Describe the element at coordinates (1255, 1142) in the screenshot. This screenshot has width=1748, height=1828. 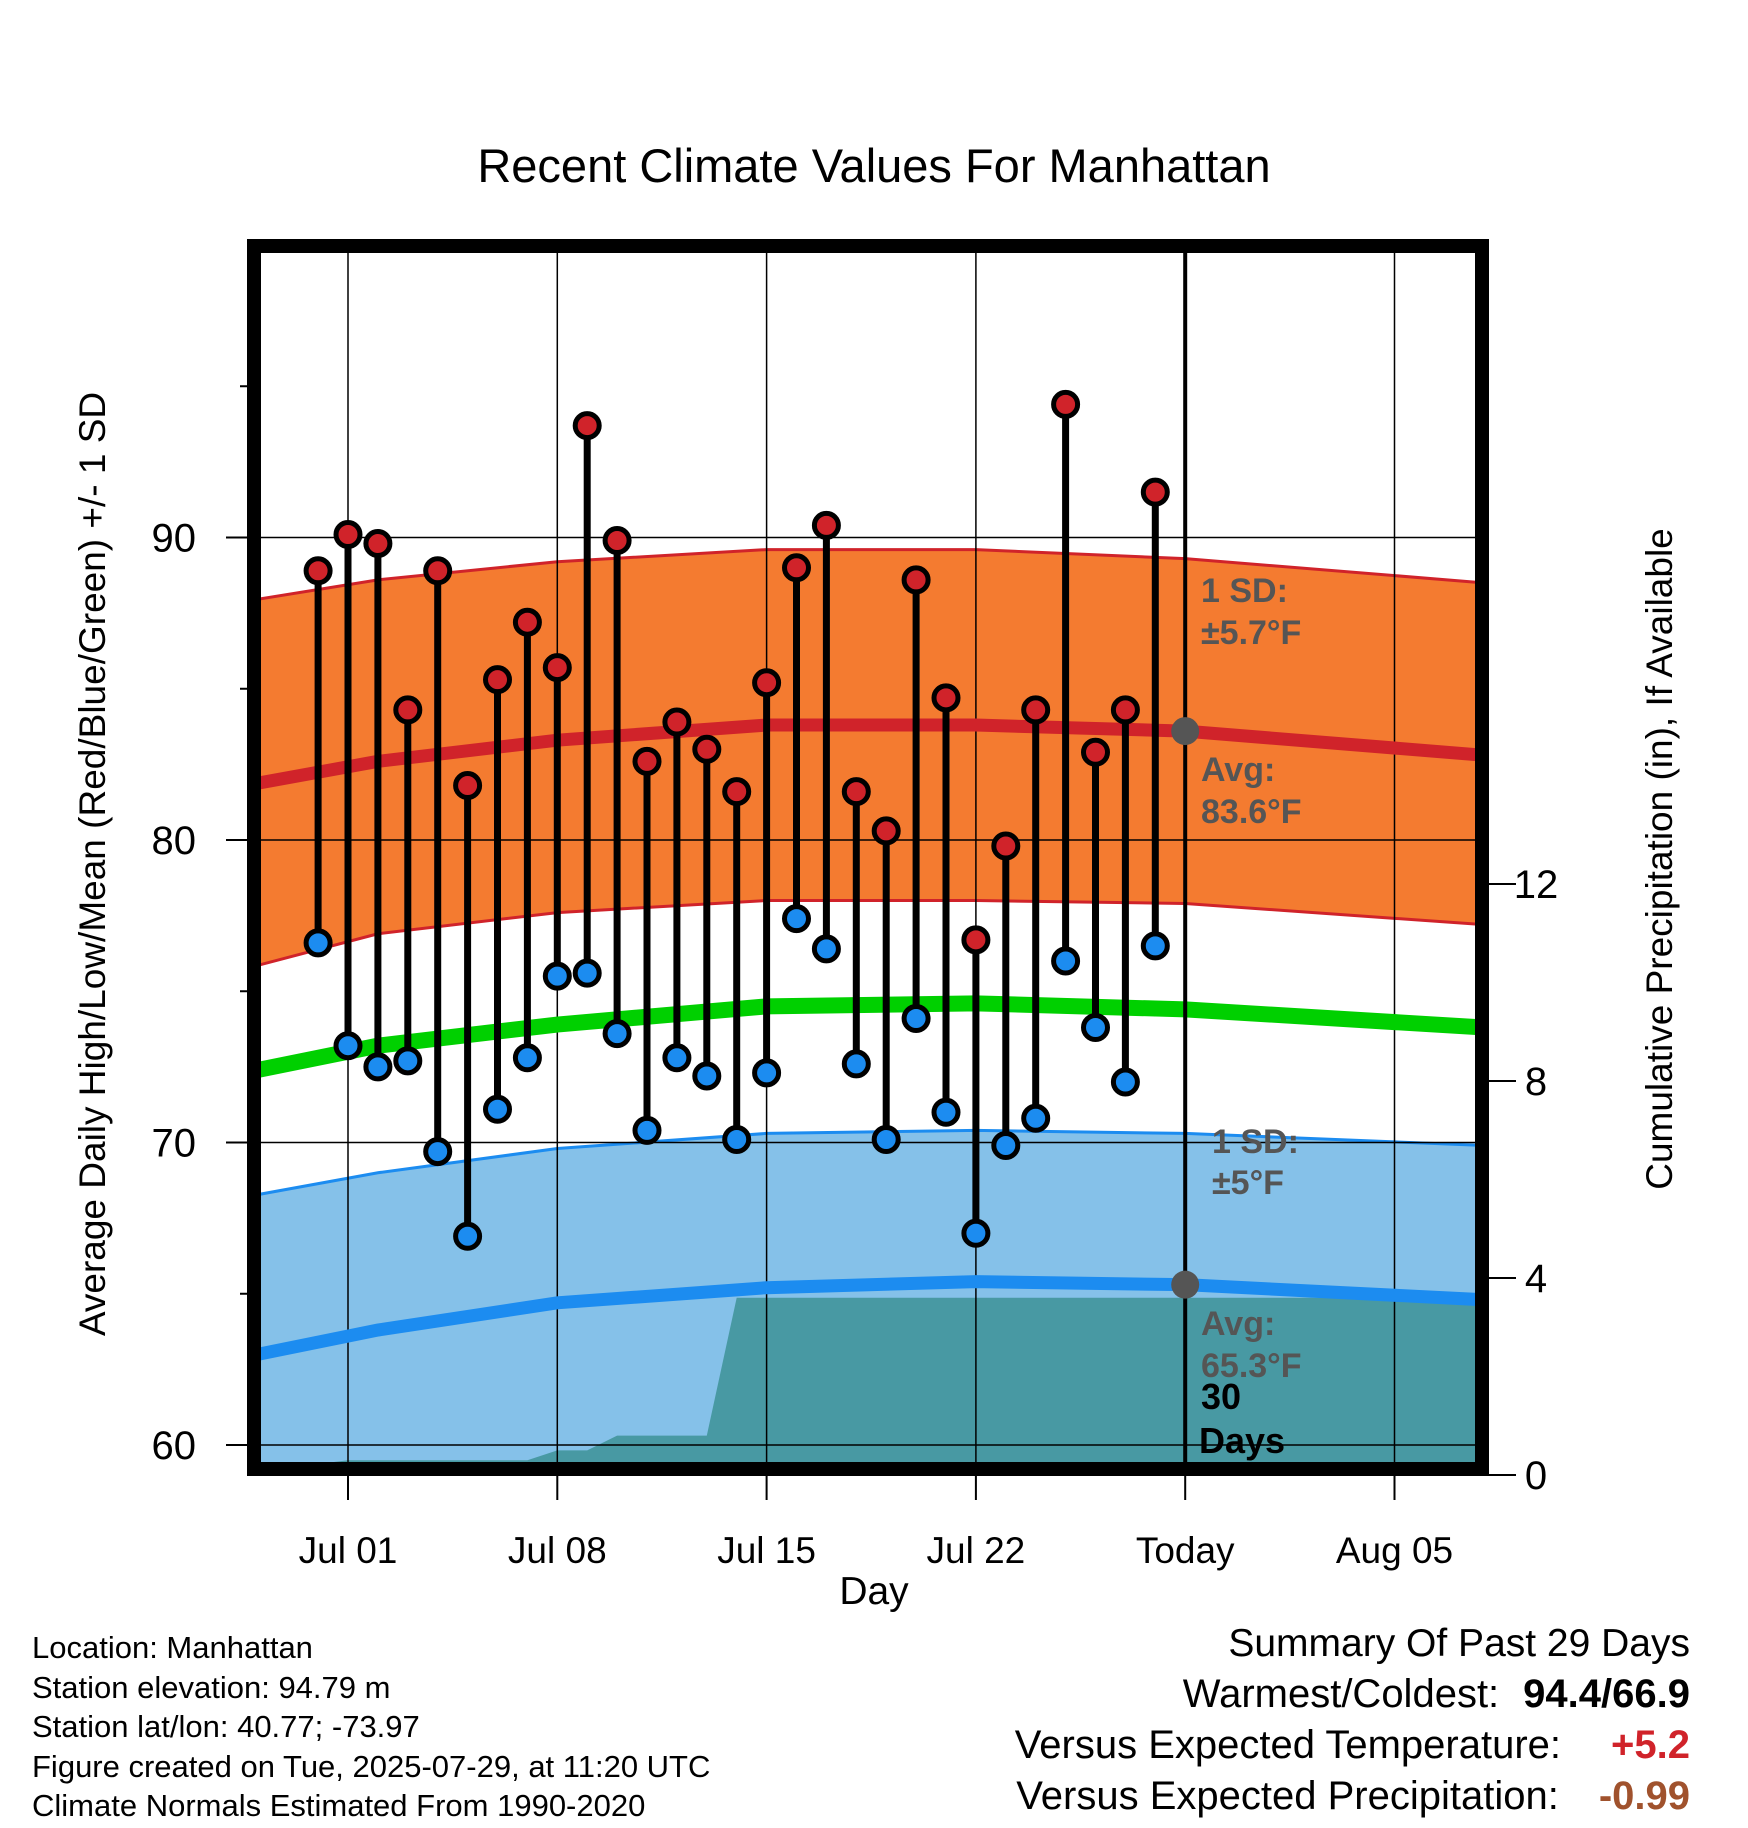
I see `low-sd-label: 1 SD:` at that location.